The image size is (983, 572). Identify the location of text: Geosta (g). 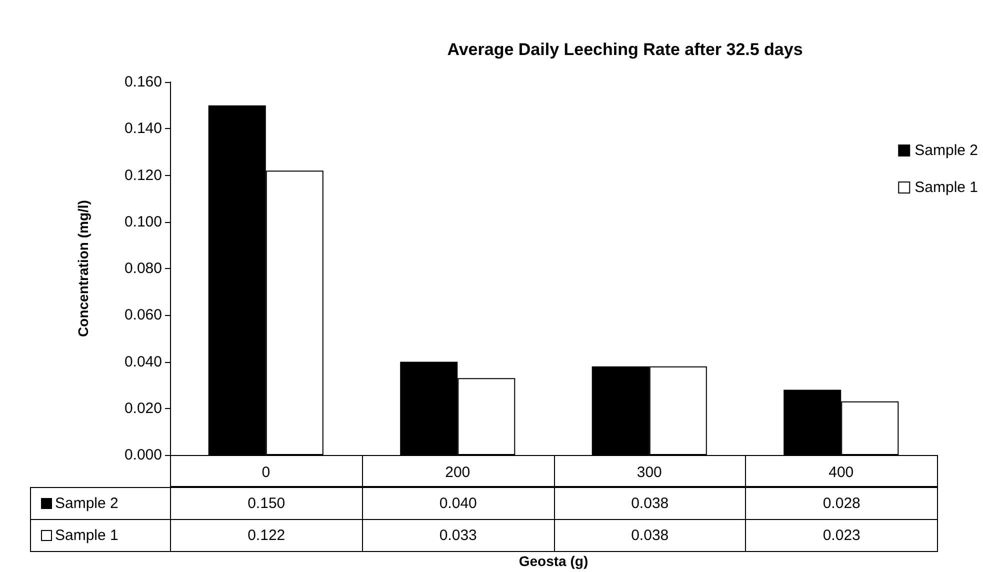
(554, 561).